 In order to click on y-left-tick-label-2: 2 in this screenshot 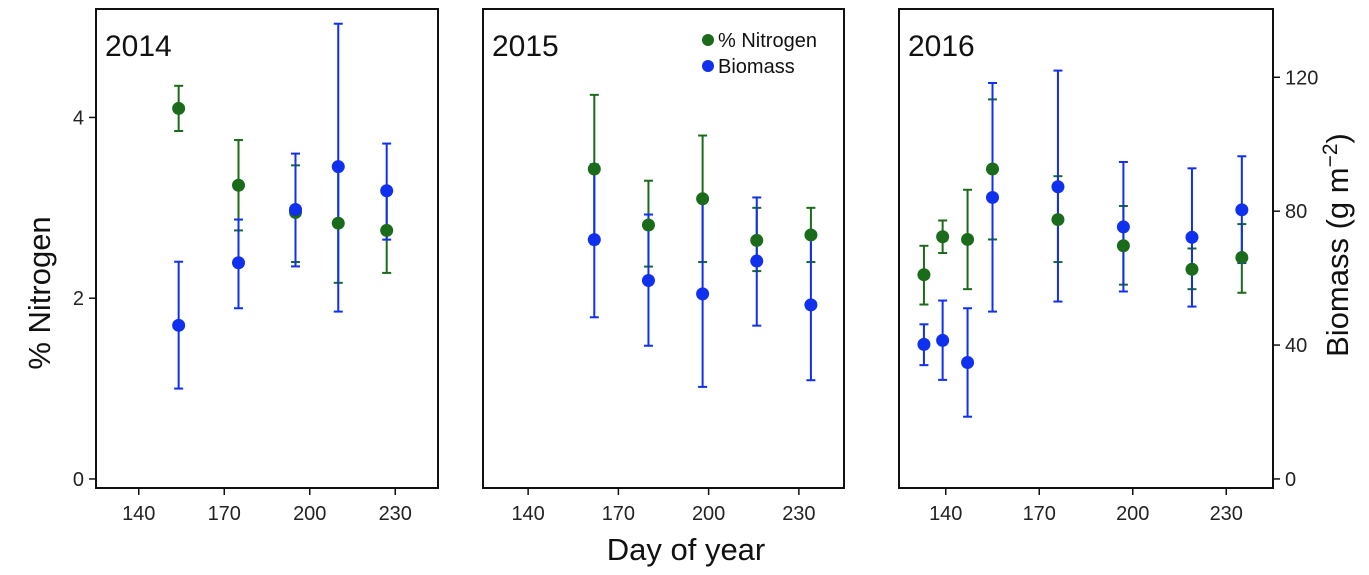, I will do `click(78, 299)`.